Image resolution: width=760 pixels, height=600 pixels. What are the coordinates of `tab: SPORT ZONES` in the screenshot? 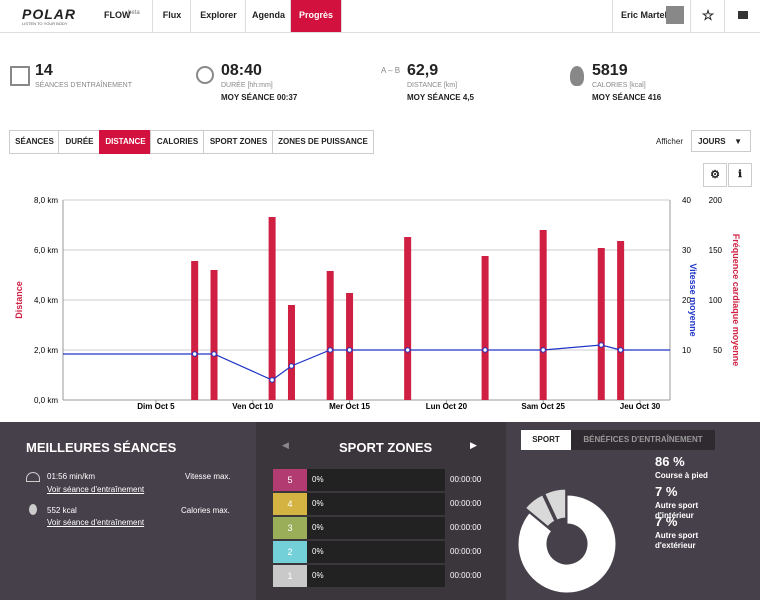 It's located at (238, 142).